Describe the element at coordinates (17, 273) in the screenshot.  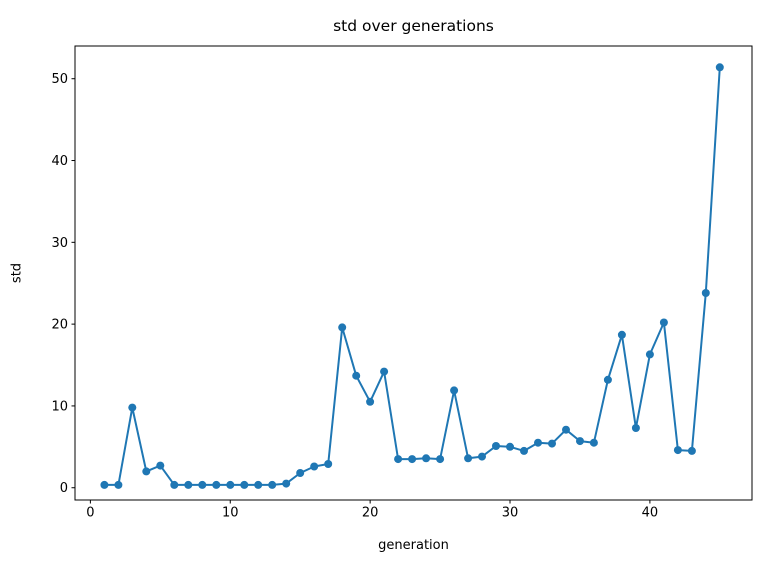
I see `y-axis-label: std` at that location.